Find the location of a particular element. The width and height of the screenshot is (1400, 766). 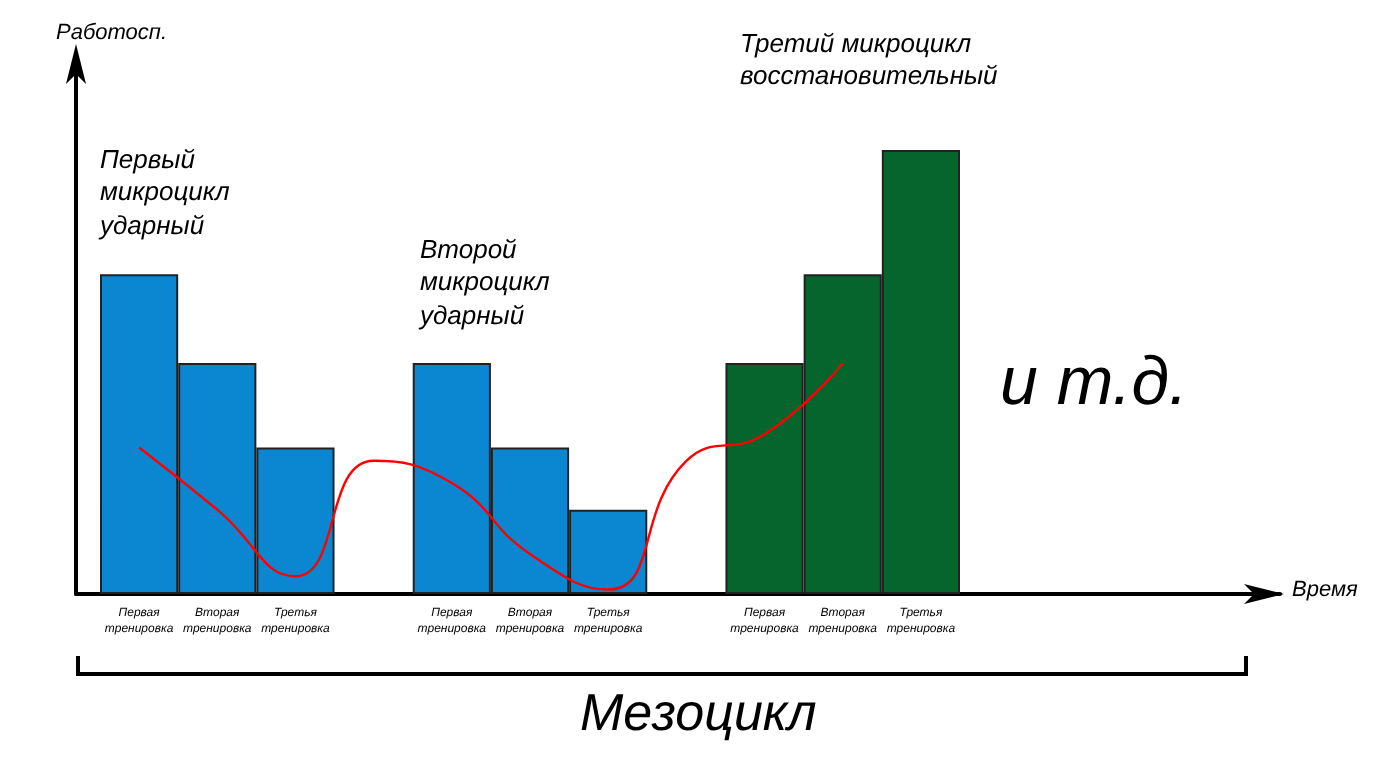

y-axis-title: Работосп. is located at coordinates (112, 33).